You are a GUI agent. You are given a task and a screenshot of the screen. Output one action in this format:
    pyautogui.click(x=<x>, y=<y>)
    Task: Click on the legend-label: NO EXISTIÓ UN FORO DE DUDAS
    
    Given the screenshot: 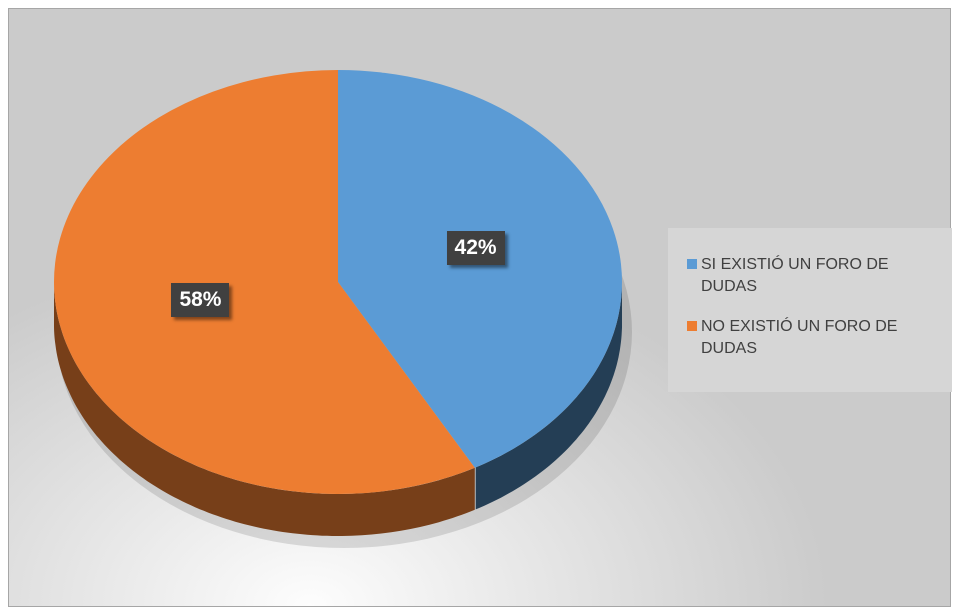 What is the action you would take?
    pyautogui.click(x=799, y=337)
    